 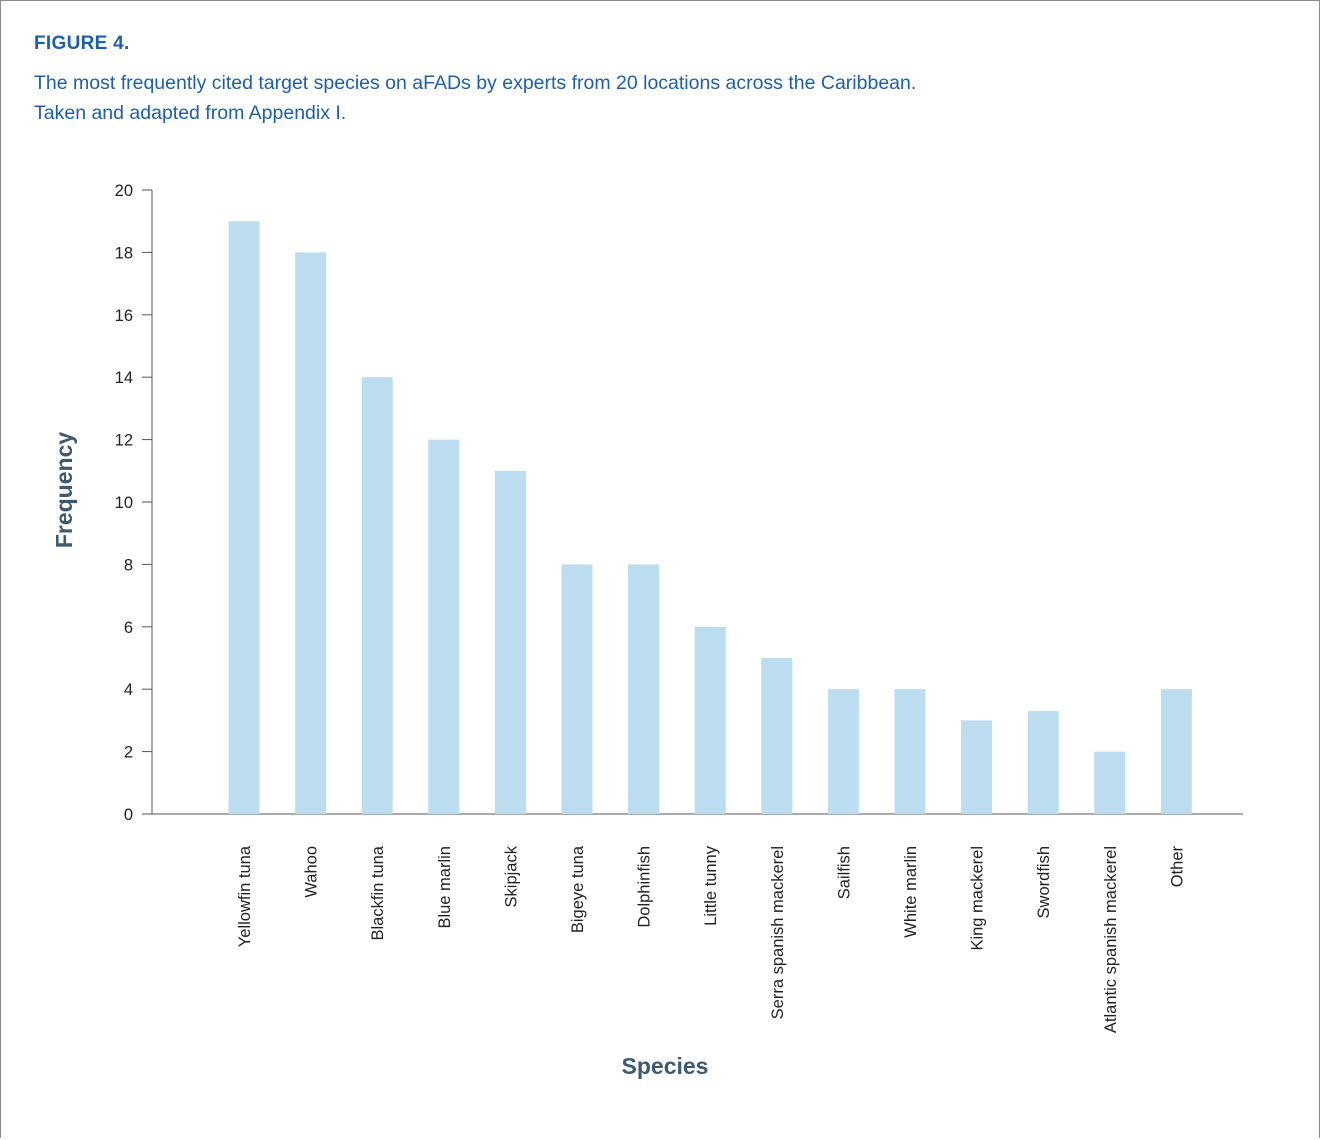 I want to click on x-category-label: Dolphinfish, so click(x=645, y=887).